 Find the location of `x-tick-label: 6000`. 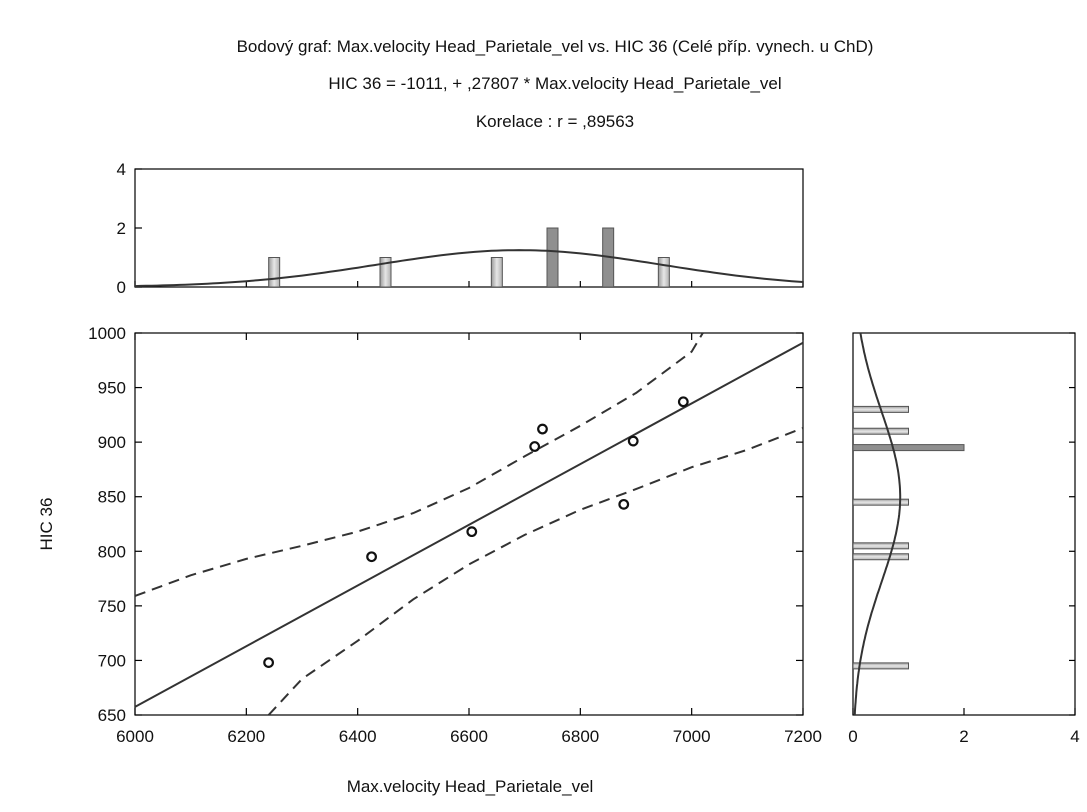

x-tick-label: 6000 is located at coordinates (135, 736).